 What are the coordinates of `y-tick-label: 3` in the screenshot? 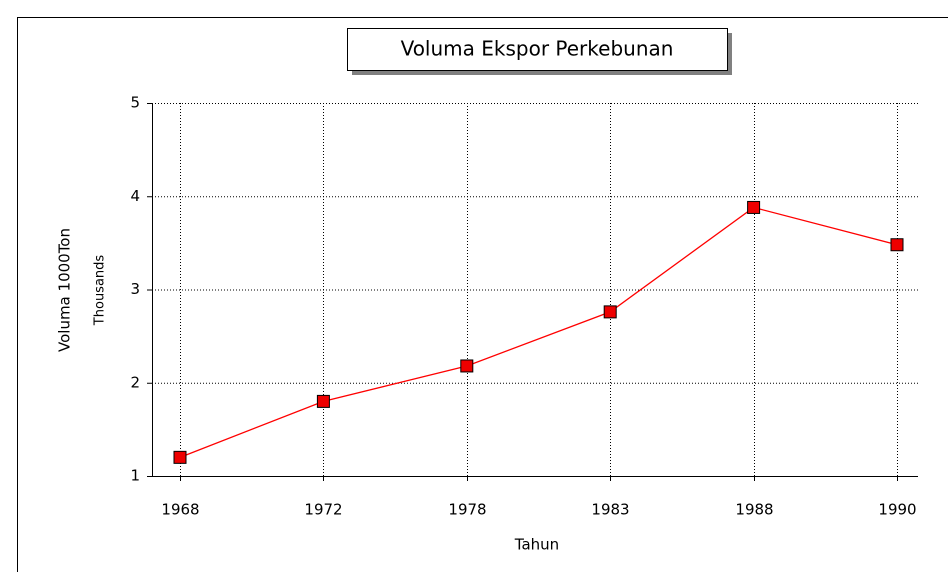 It's located at (135, 289).